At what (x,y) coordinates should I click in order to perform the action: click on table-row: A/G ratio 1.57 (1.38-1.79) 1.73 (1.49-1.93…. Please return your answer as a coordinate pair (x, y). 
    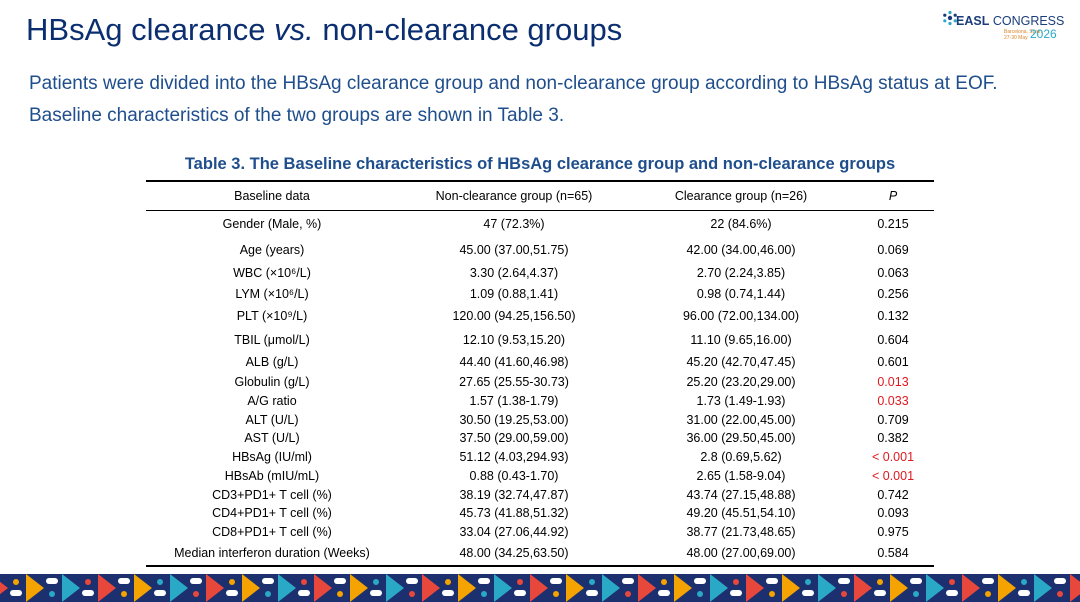
    Looking at the image, I should click on (540, 401).